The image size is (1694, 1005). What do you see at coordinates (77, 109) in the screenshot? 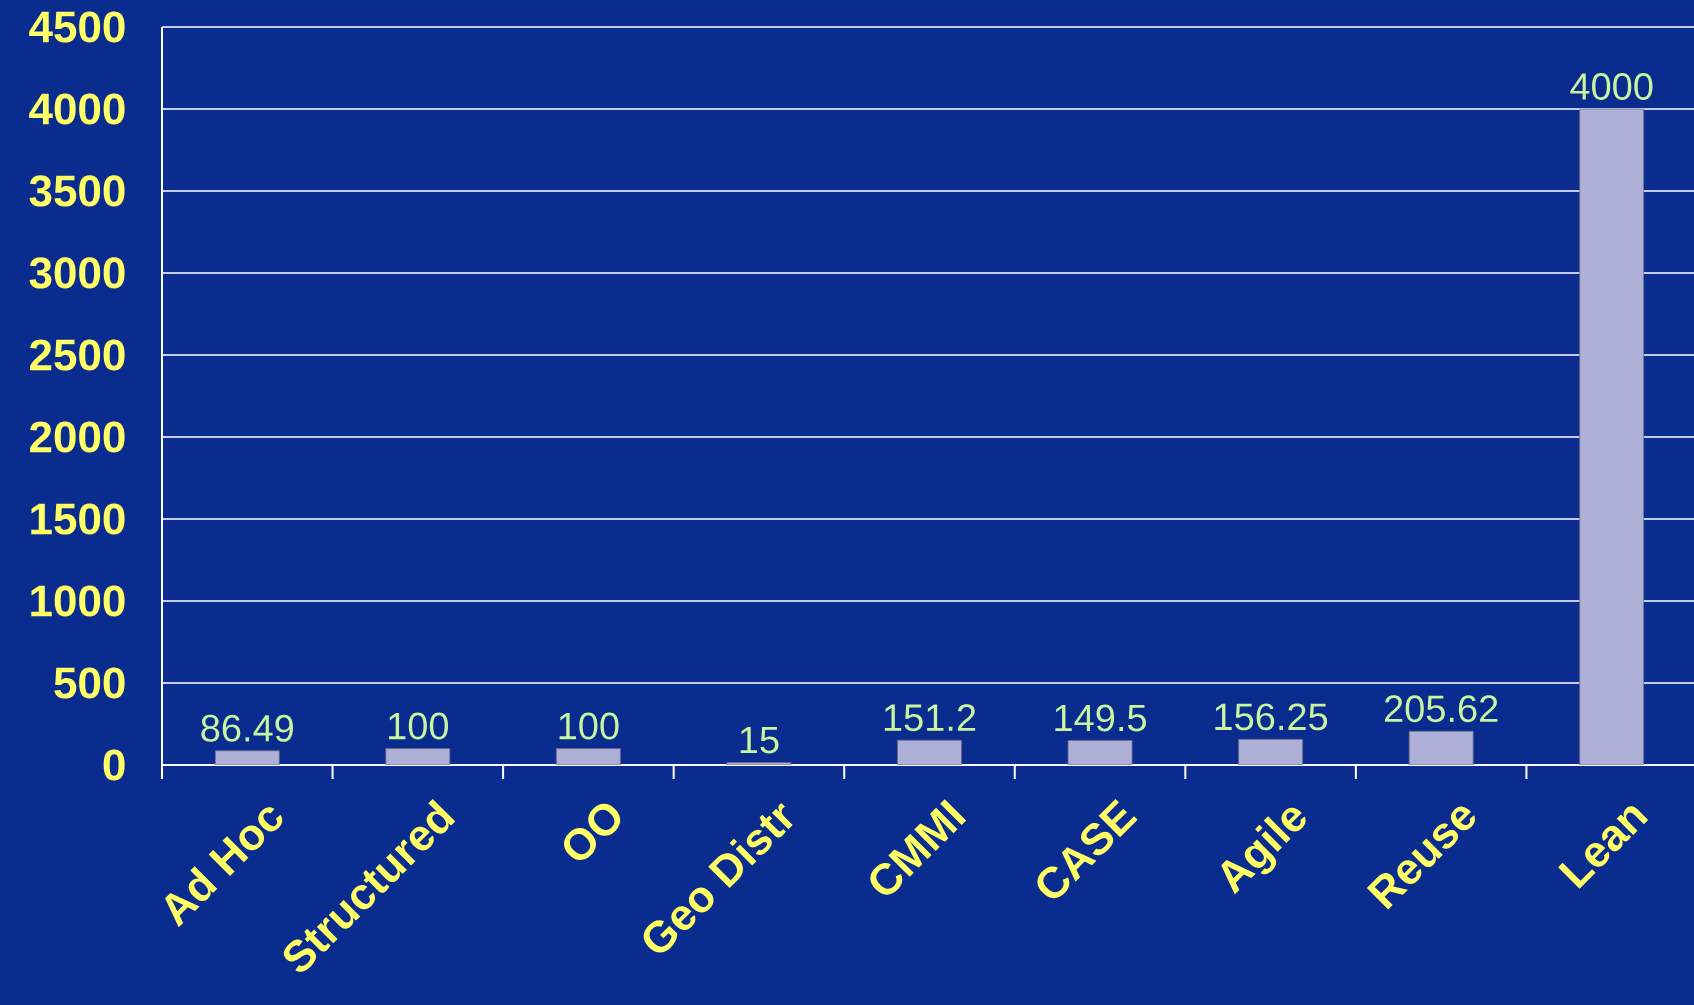
I see `y-tick-label: 4000` at bounding box center [77, 109].